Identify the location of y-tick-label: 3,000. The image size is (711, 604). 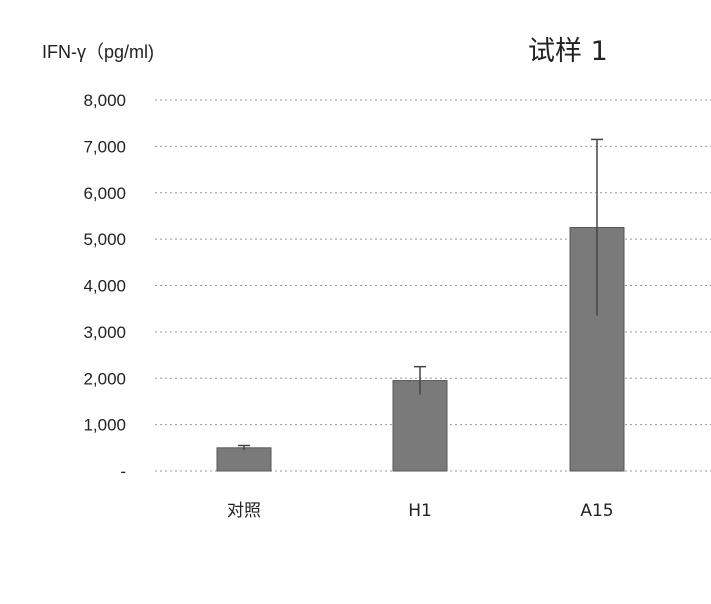
(104, 332).